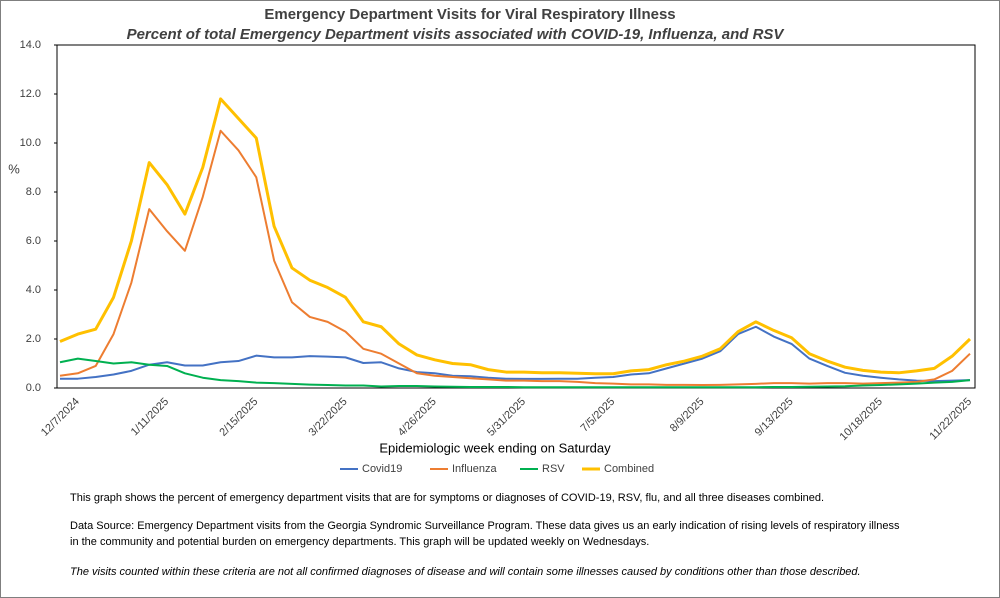 The height and width of the screenshot is (598, 1000). Describe the element at coordinates (14, 168) in the screenshot. I see `y-axis-label: %` at that location.